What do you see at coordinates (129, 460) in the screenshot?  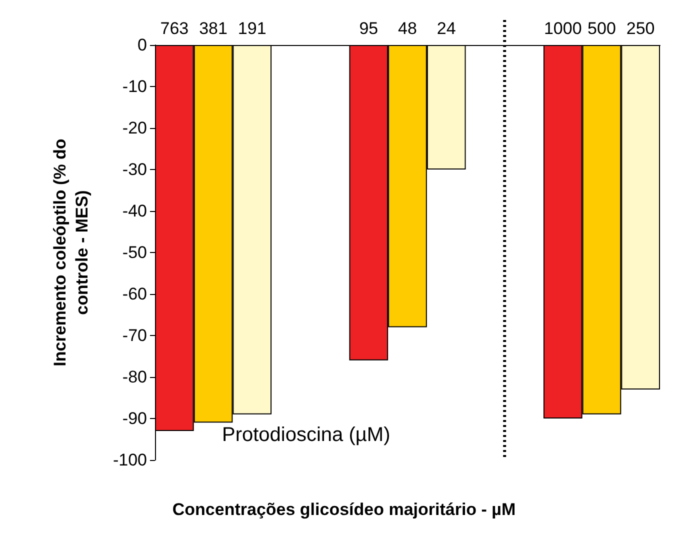 I see `y-tick-label: -100` at bounding box center [129, 460].